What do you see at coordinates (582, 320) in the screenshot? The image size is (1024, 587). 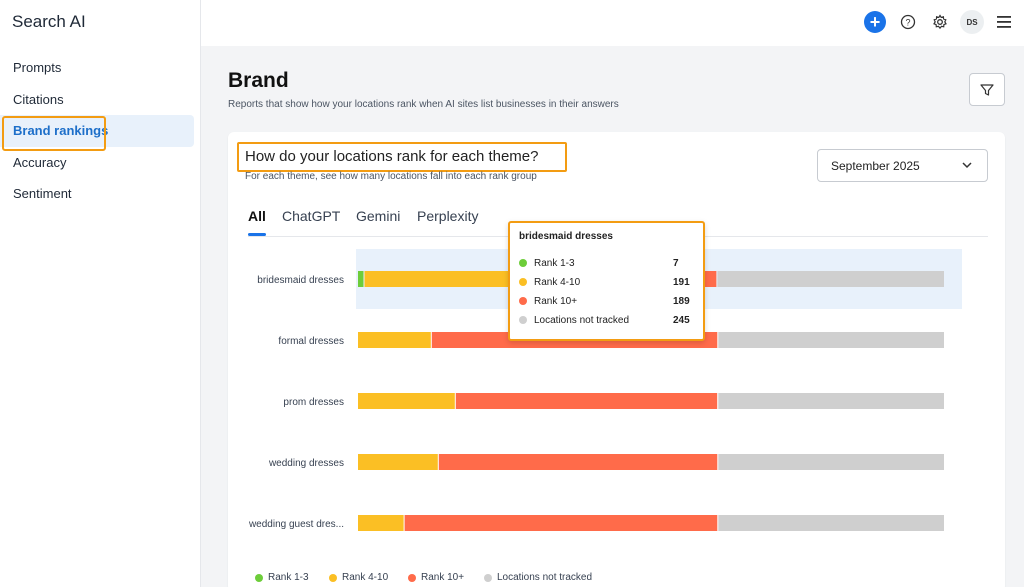 I see `tooltip-label: Locations not tracked` at bounding box center [582, 320].